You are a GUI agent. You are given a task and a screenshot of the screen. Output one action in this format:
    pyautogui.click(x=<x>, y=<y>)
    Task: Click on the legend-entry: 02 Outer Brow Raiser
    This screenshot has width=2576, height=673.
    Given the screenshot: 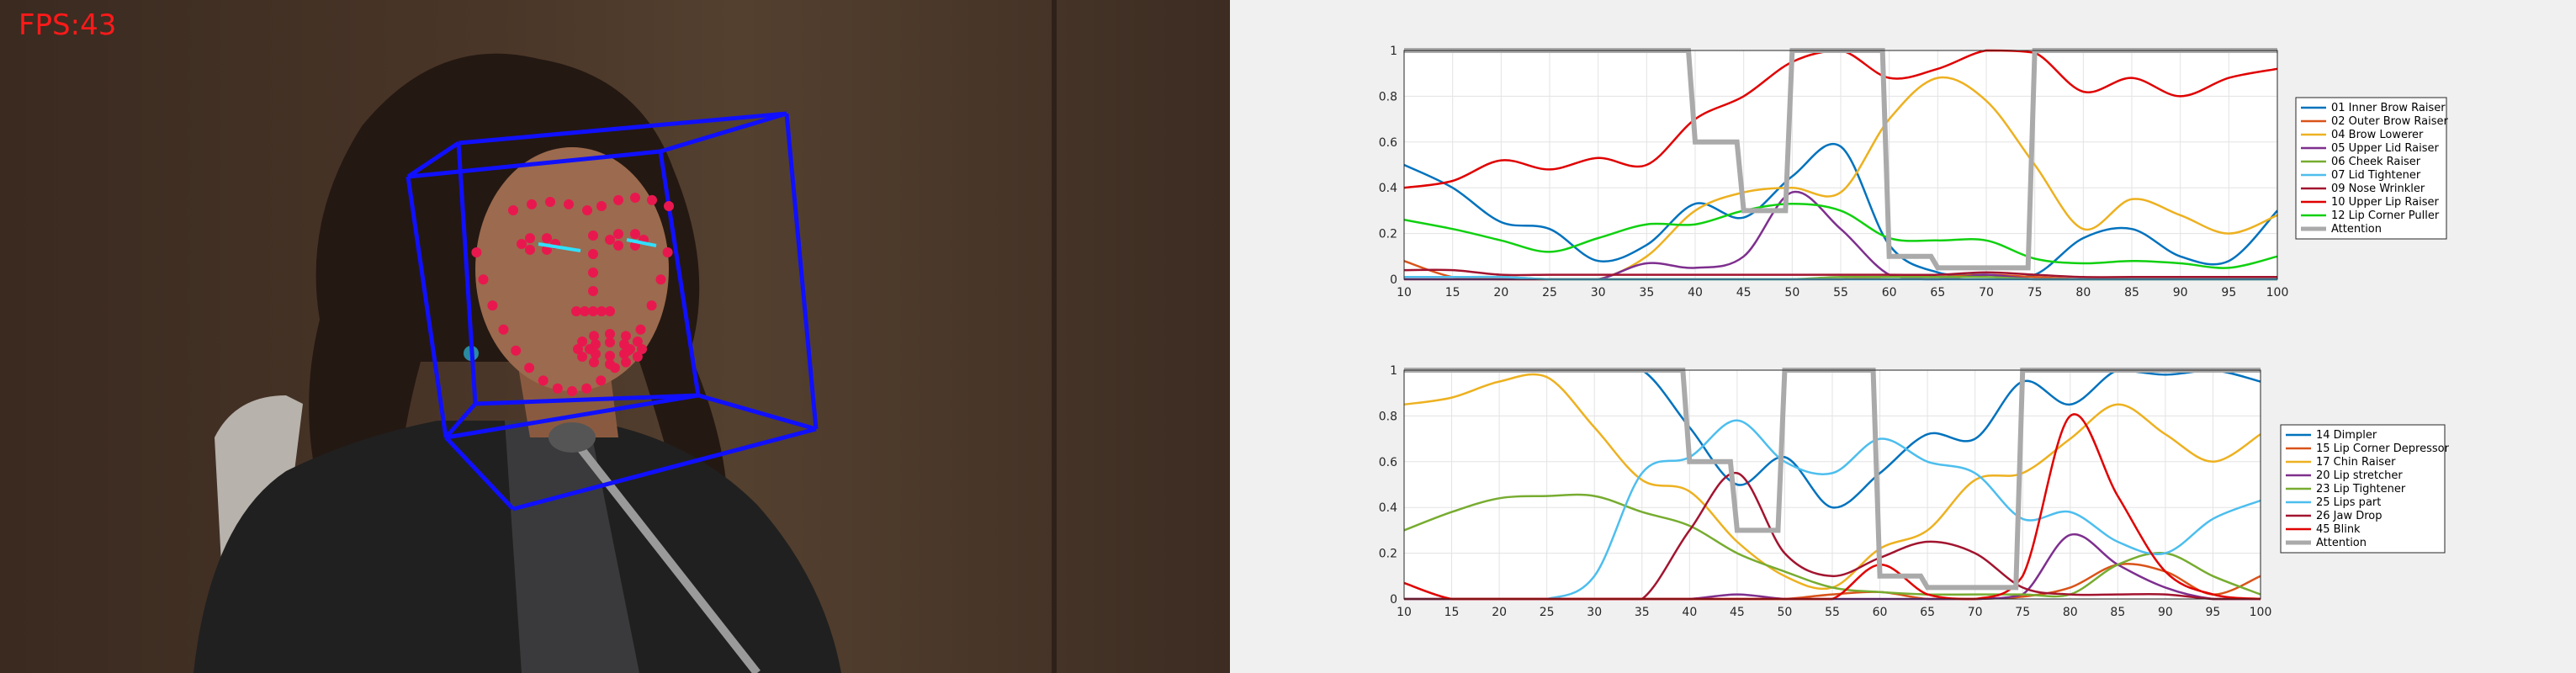 What is the action you would take?
    pyautogui.click(x=2390, y=121)
    